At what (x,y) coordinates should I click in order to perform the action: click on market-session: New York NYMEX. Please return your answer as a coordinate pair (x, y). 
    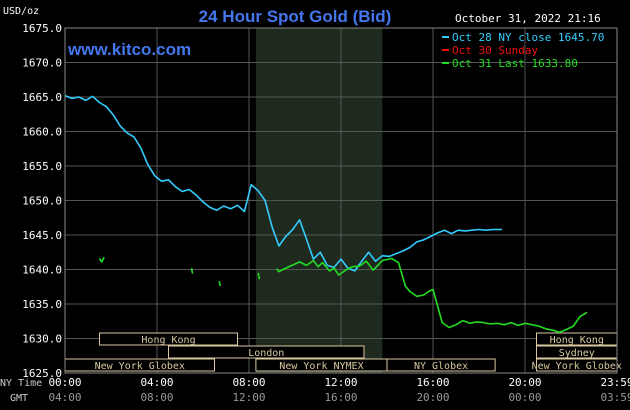
    Looking at the image, I should click on (321, 365).